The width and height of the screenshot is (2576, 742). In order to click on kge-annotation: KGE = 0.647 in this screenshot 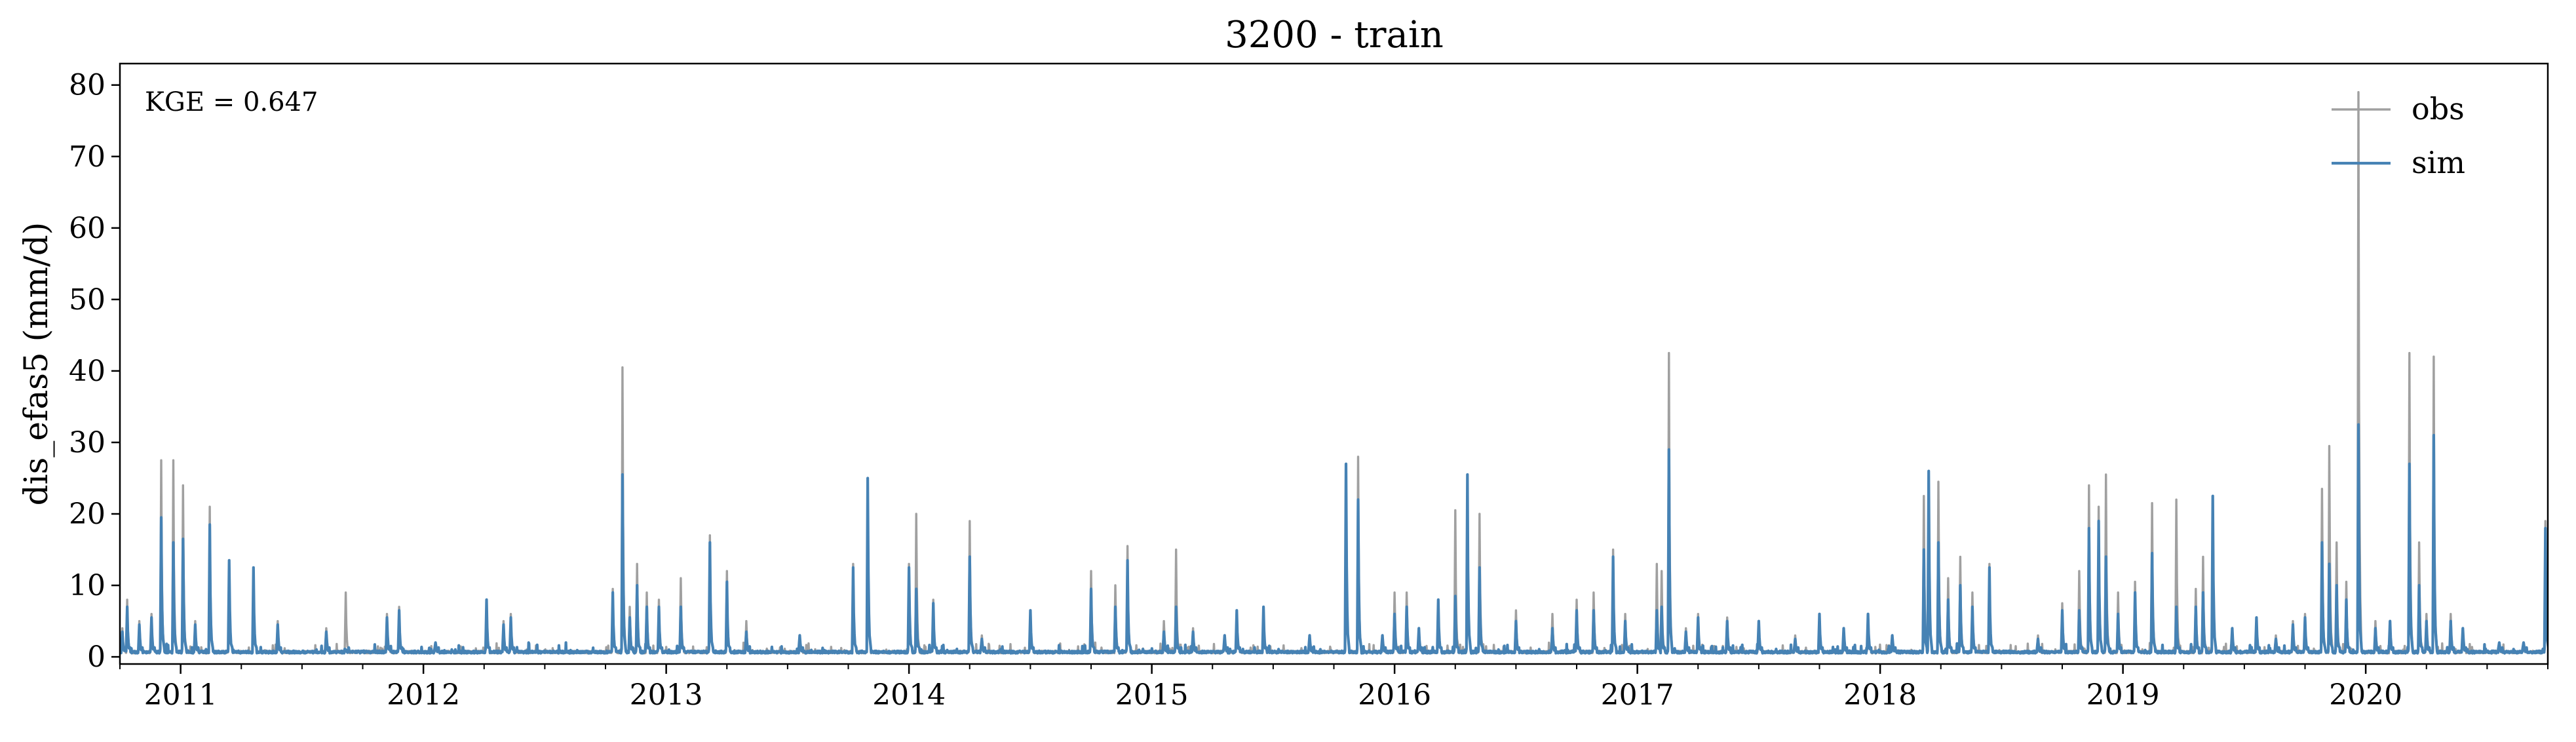, I will do `click(231, 102)`.